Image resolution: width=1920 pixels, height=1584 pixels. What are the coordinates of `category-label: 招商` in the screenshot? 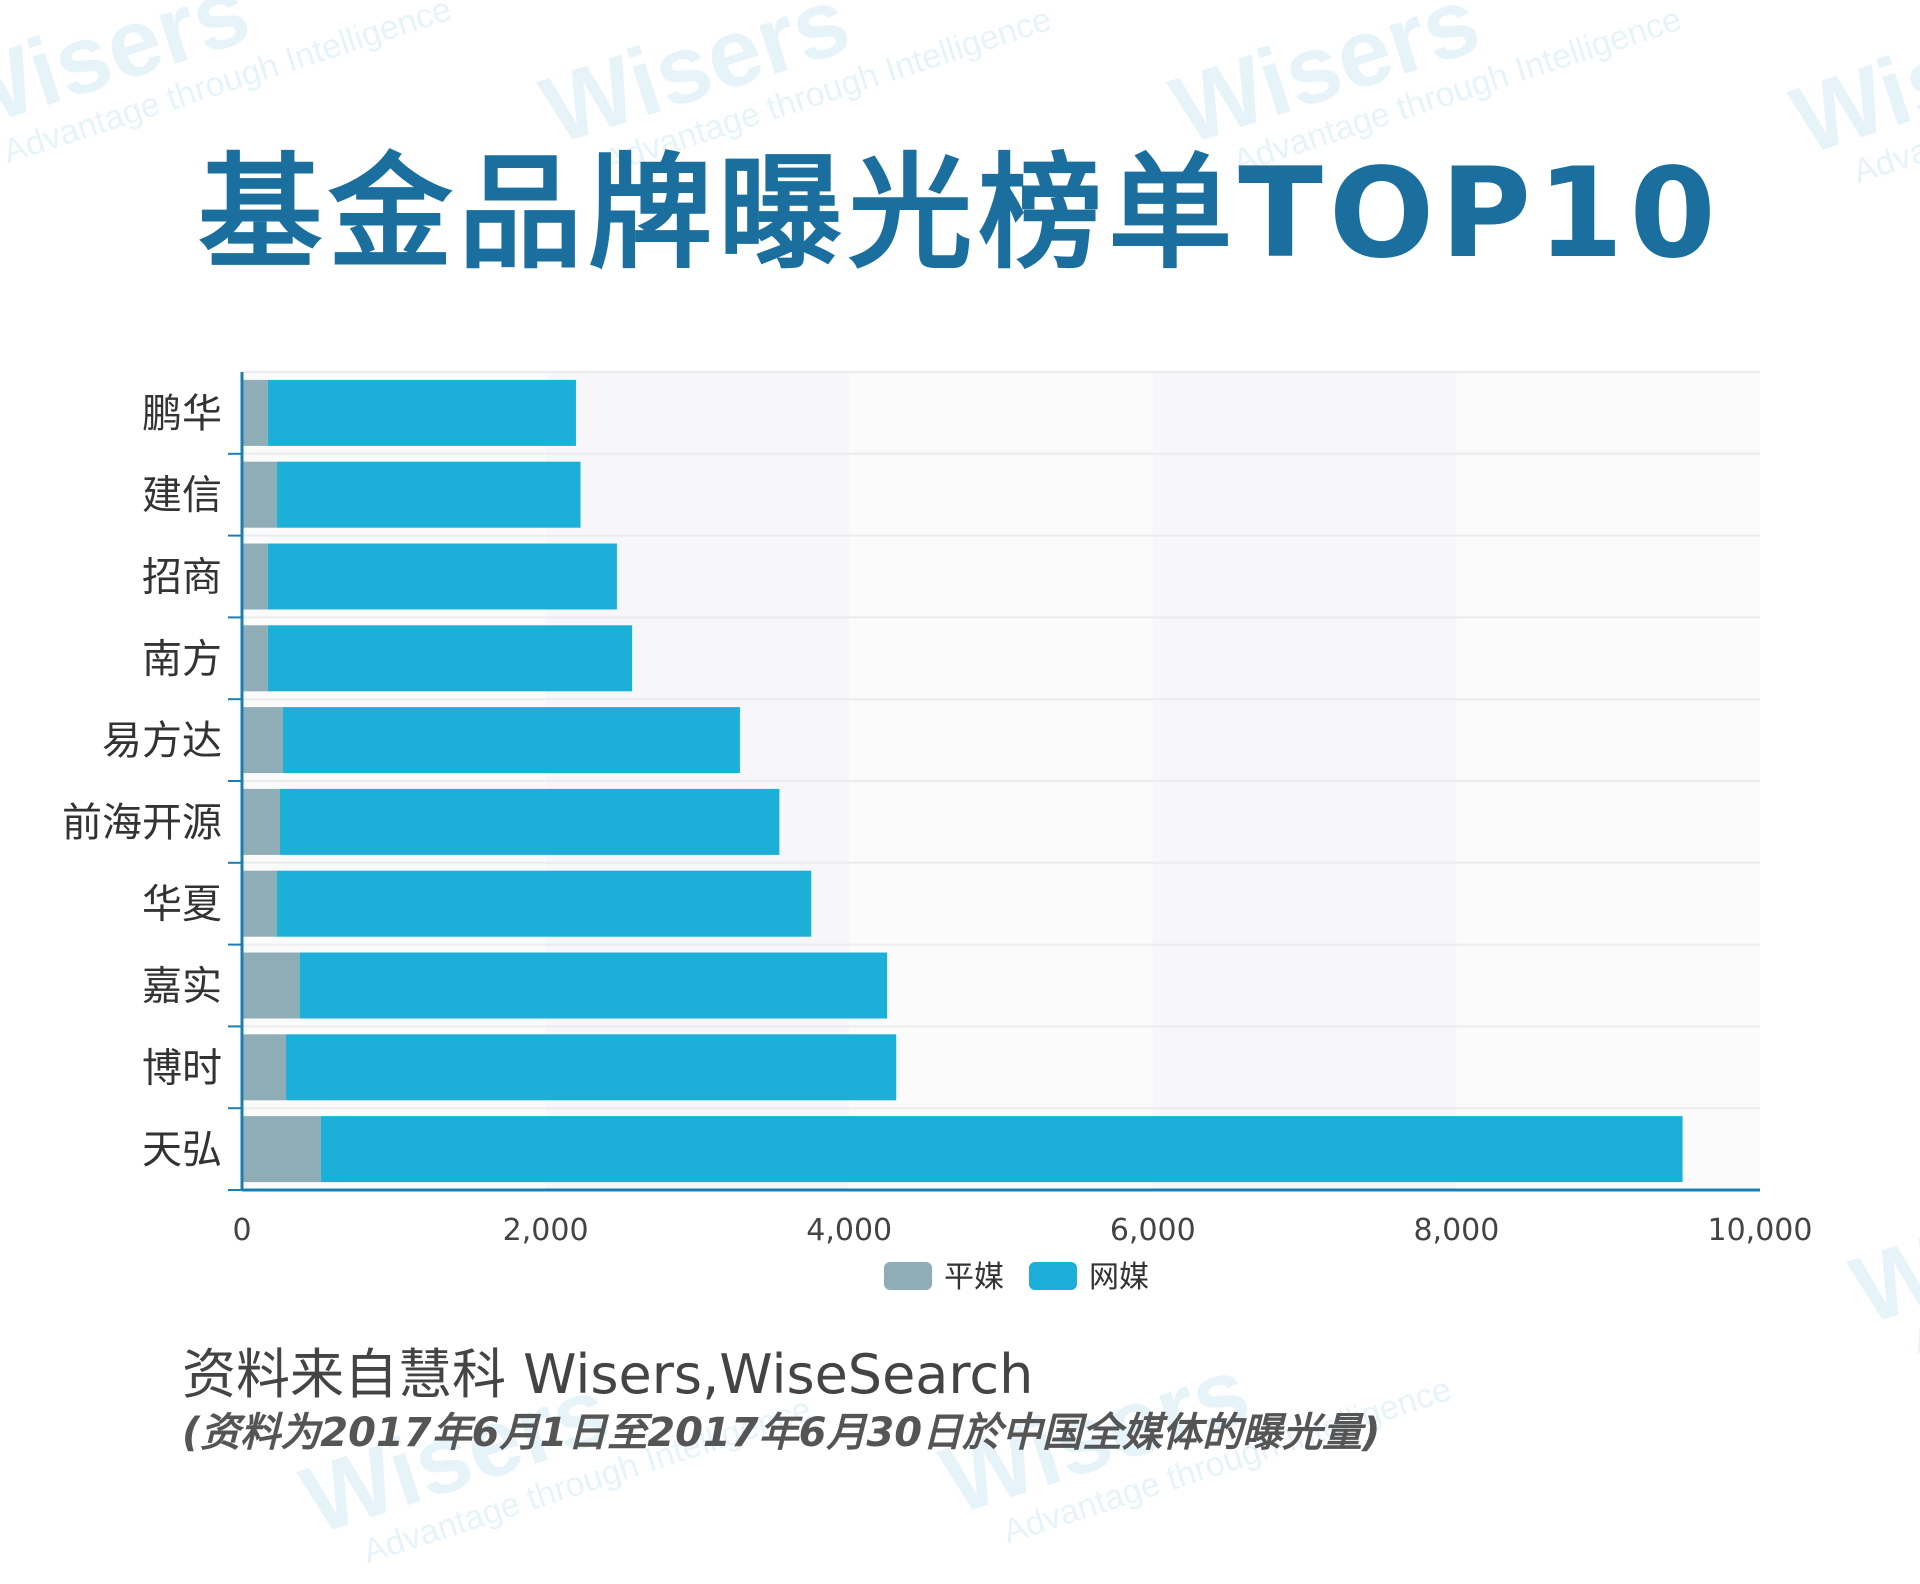 It's located at (182, 578).